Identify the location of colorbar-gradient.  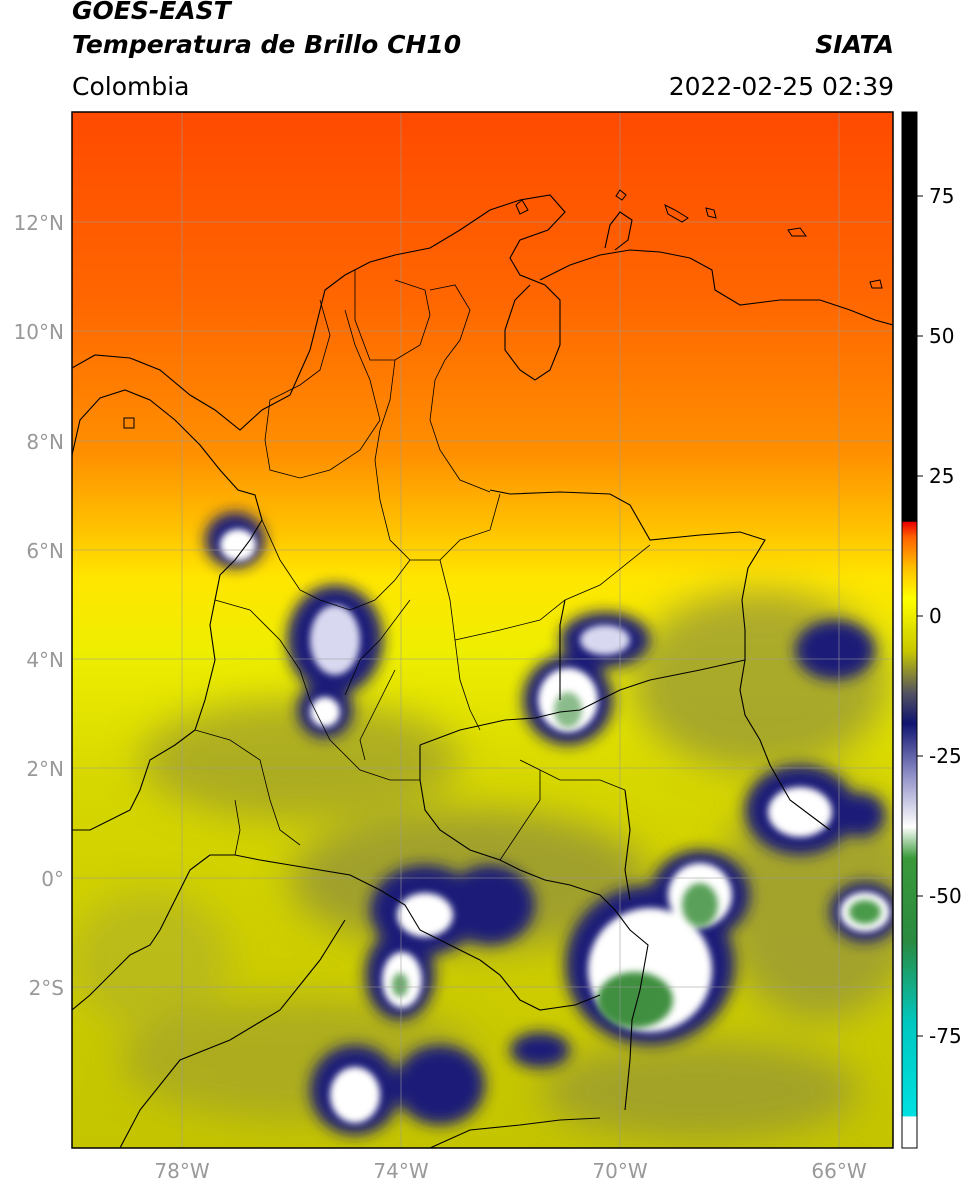
(909, 630).